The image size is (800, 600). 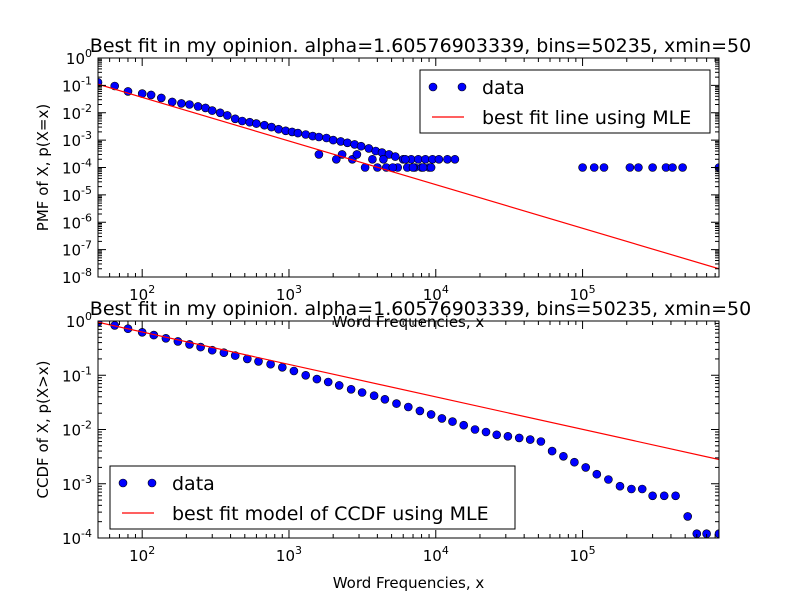 I want to click on y-tick-label: 10⁻⁸, so click(x=77, y=276).